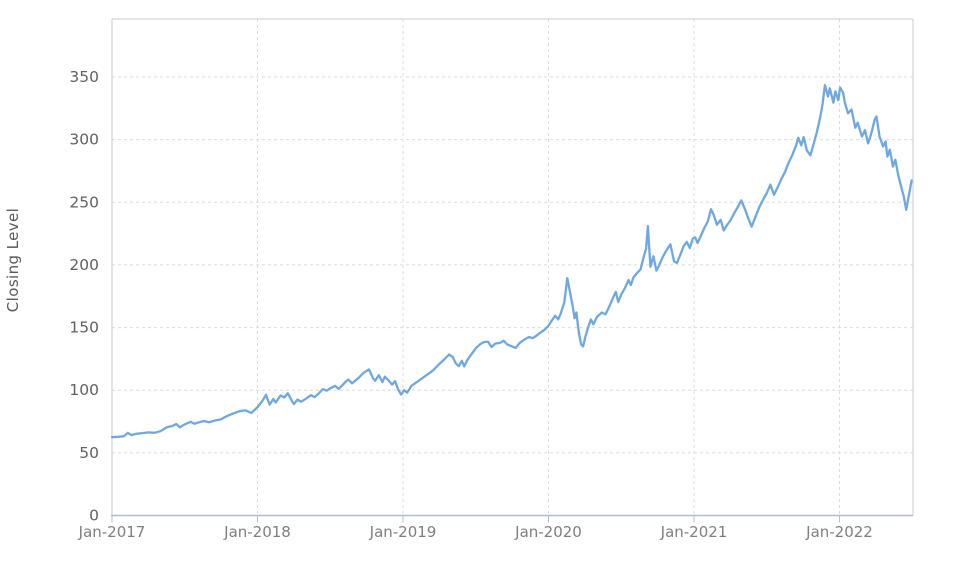 This screenshot has width=975, height=566. I want to click on x-tick-label: Jan-2022, so click(839, 532).